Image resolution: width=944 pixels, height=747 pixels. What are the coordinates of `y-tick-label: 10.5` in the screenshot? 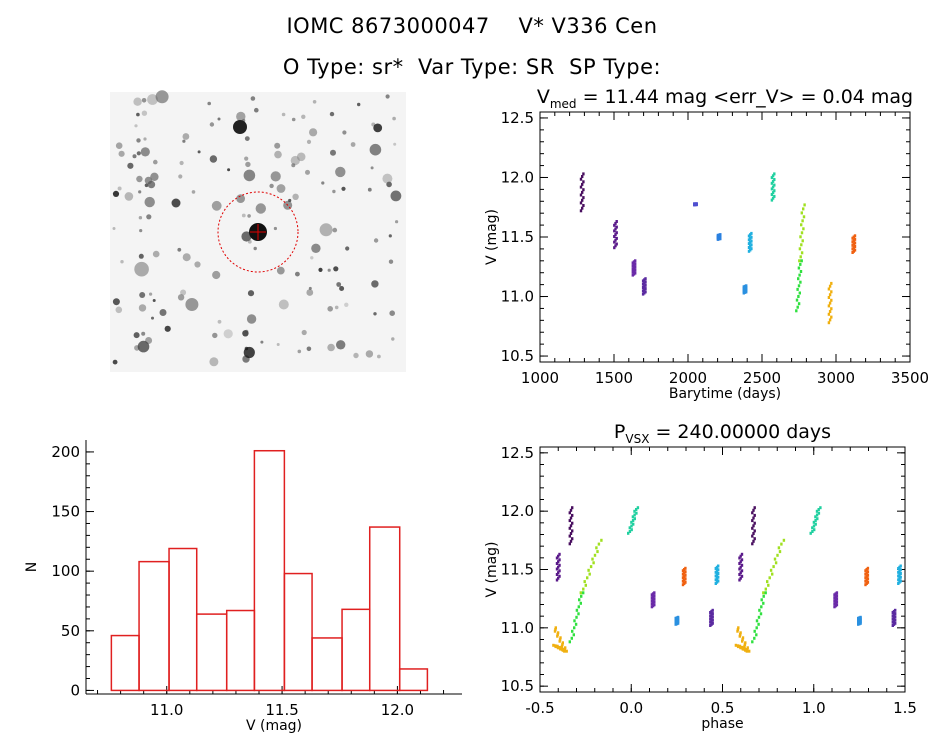 It's located at (517, 356).